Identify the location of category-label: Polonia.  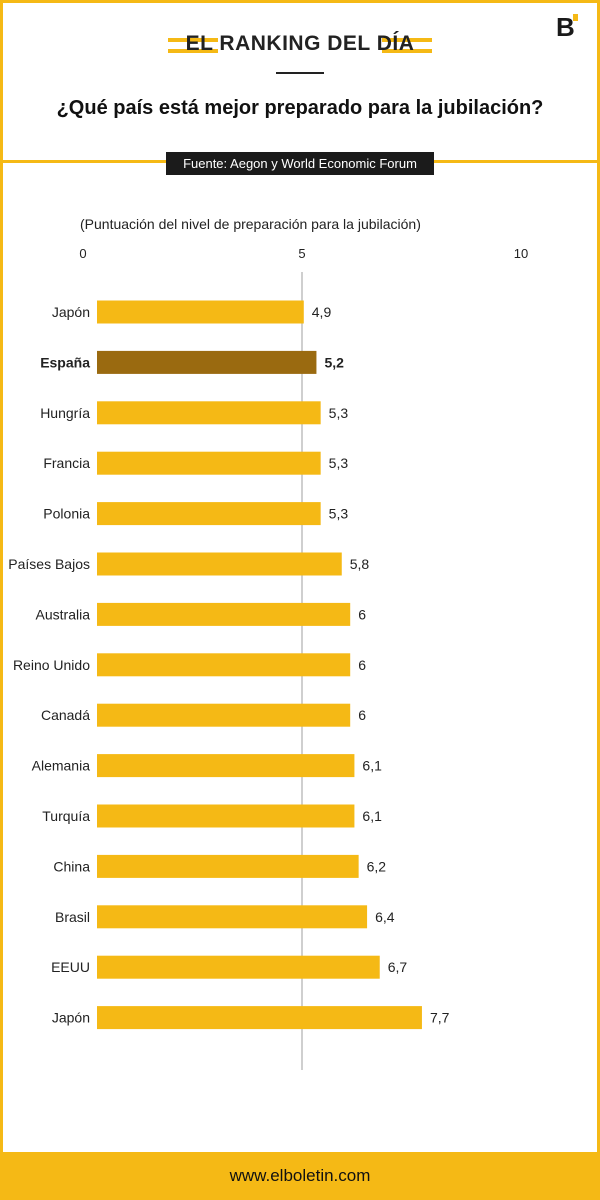
(66, 514).